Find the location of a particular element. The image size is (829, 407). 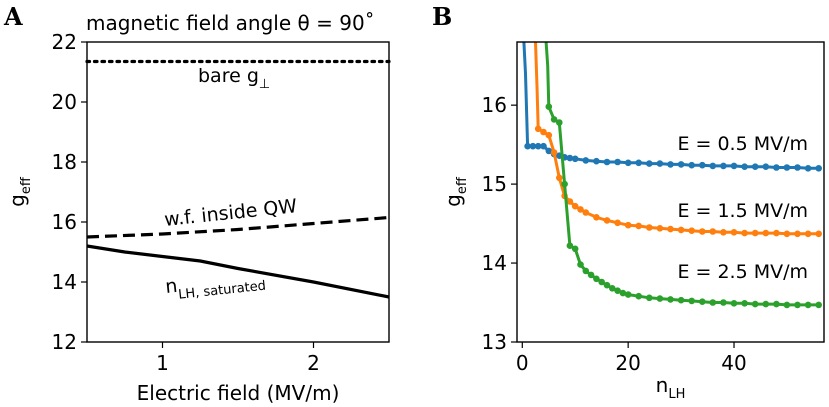

y-tick-label: 16 is located at coordinates (494, 105).